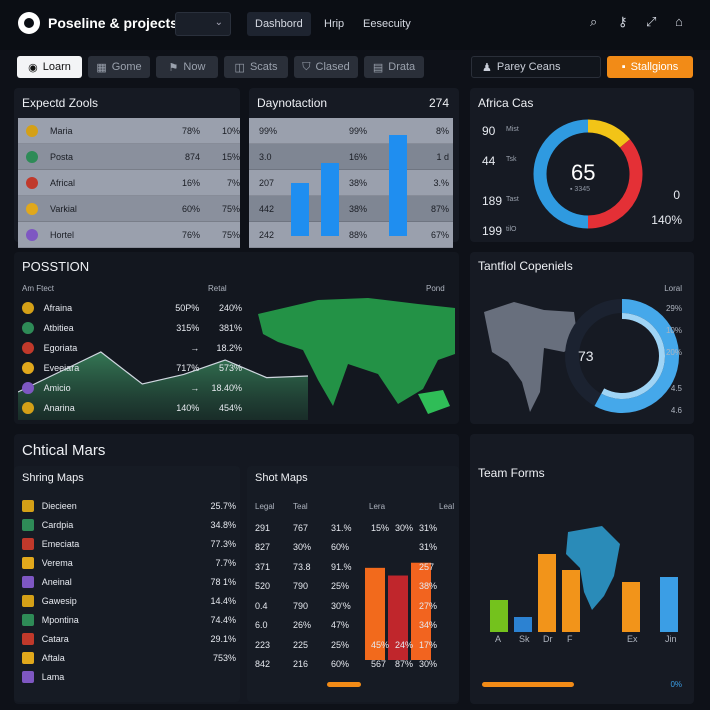  What do you see at coordinates (129, 131) in the screenshot?
I see `table-row: Maria 78% 10%` at bounding box center [129, 131].